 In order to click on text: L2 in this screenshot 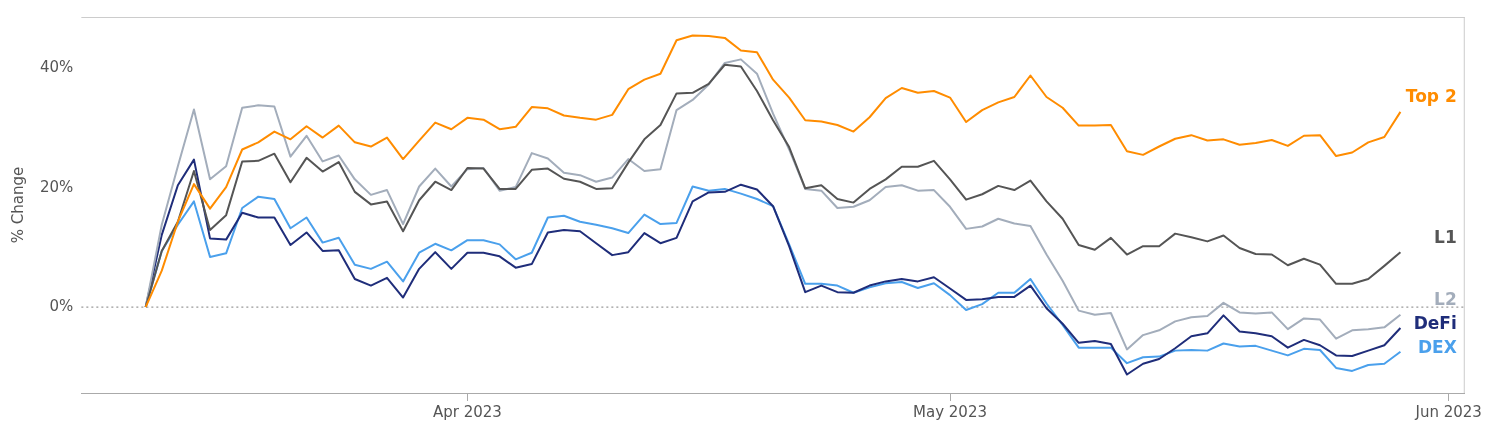, I will do `click(1445, 299)`.